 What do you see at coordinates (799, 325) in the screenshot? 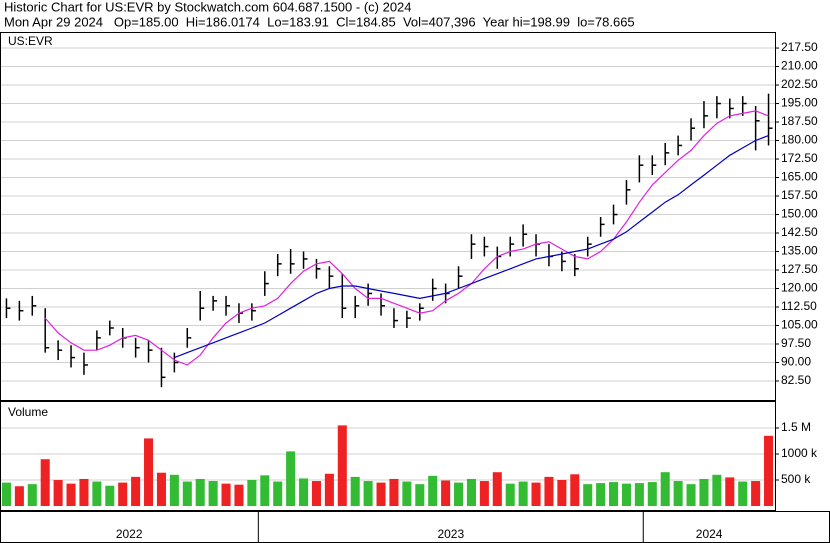
I see `y-tick-label: 105.00` at bounding box center [799, 325].